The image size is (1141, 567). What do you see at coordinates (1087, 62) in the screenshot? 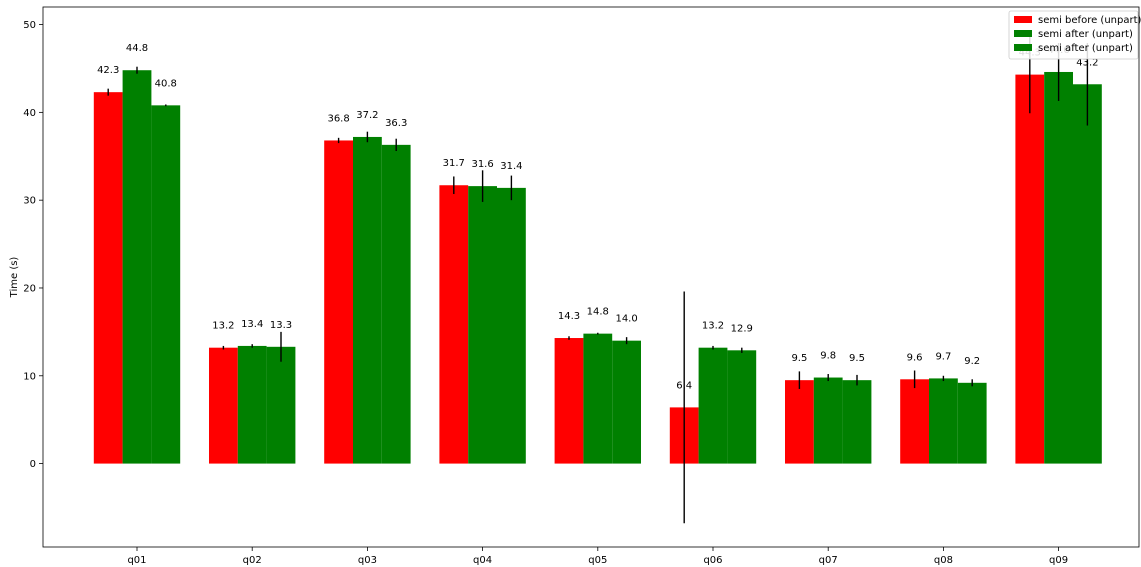
I see `bar-label-q09-series-2: 43.2` at bounding box center [1087, 62].